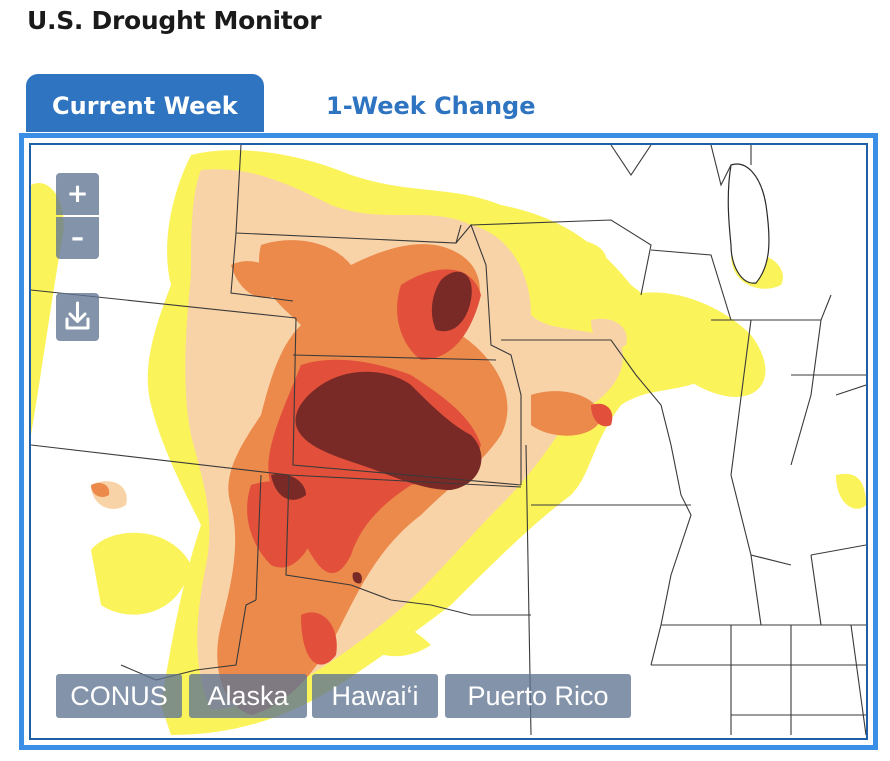 The height and width of the screenshot is (761, 890). I want to click on tab-1-week-change: 1-Week Change, so click(431, 106).